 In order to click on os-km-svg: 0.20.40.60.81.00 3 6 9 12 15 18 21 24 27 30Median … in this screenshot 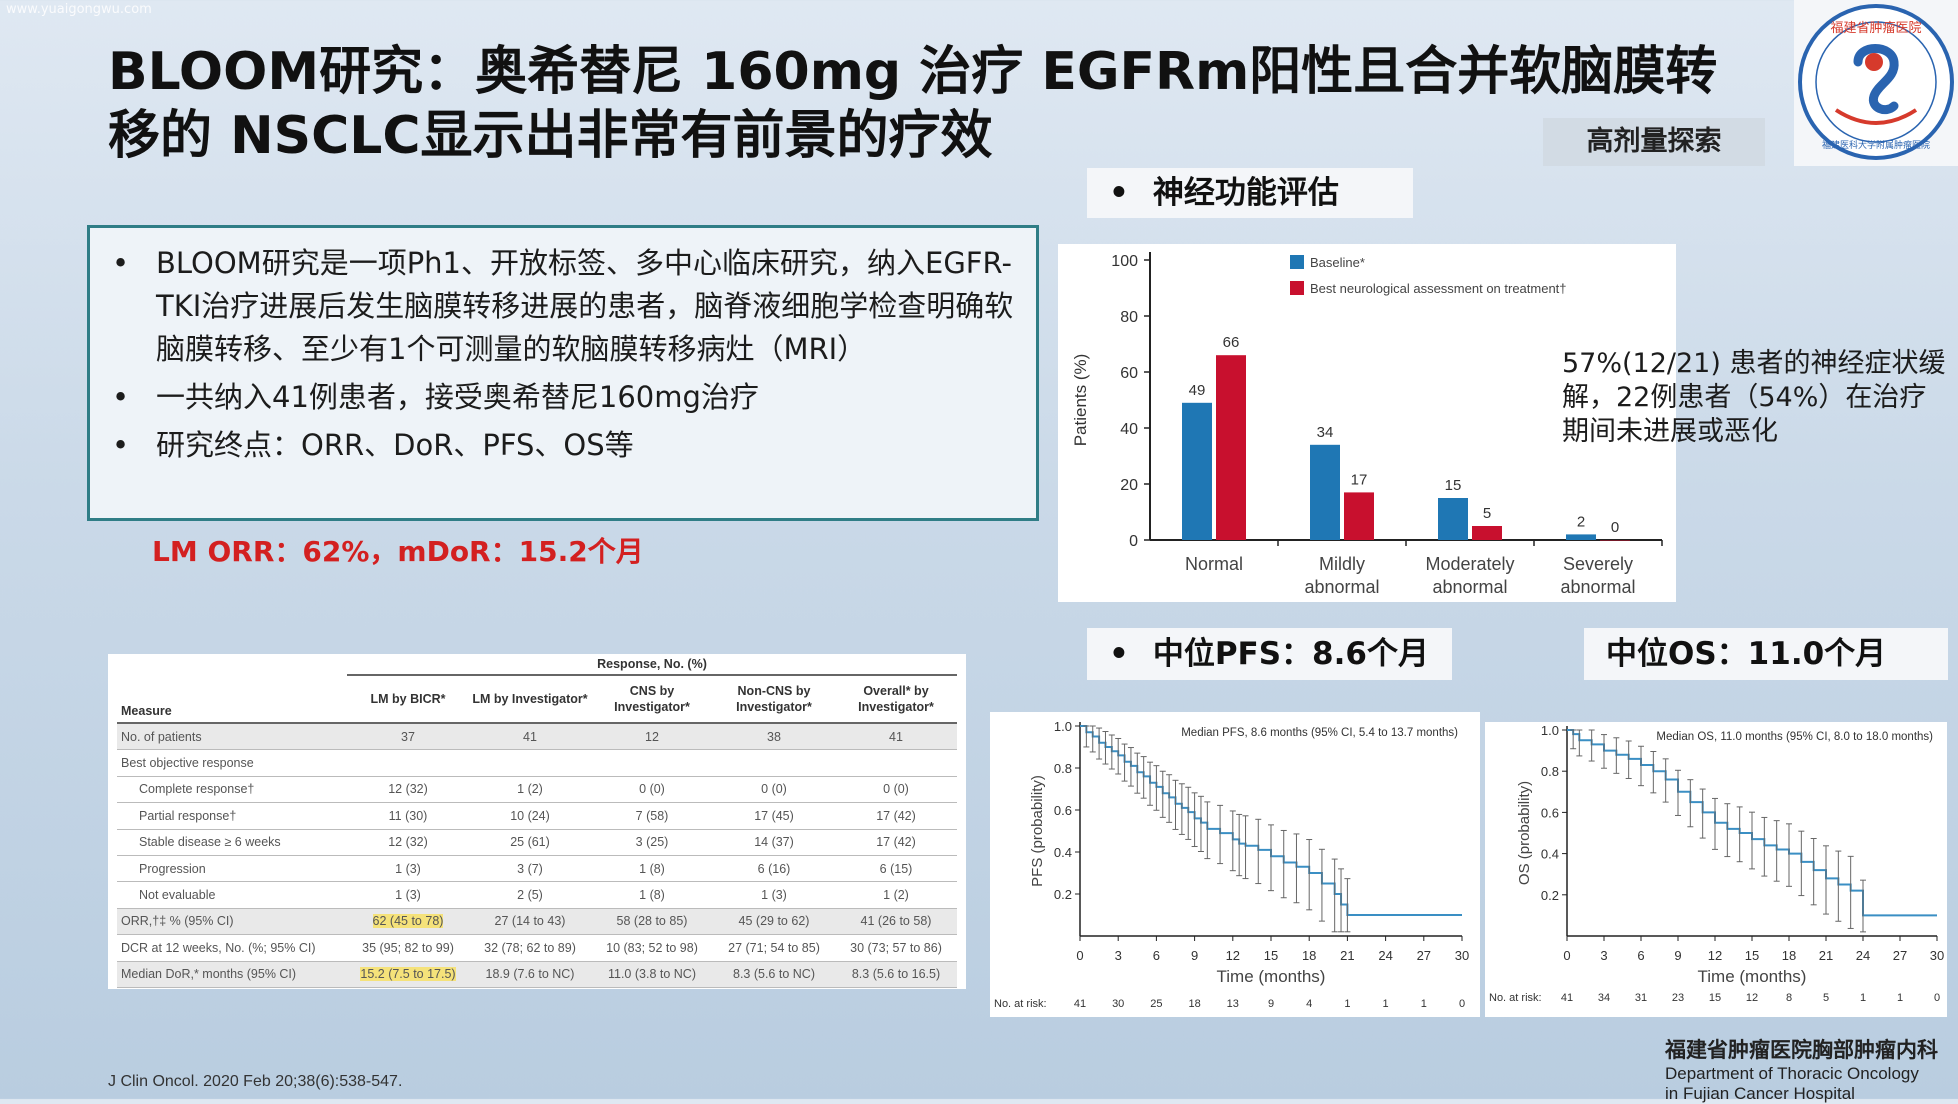, I will do `click(1716, 863)`.